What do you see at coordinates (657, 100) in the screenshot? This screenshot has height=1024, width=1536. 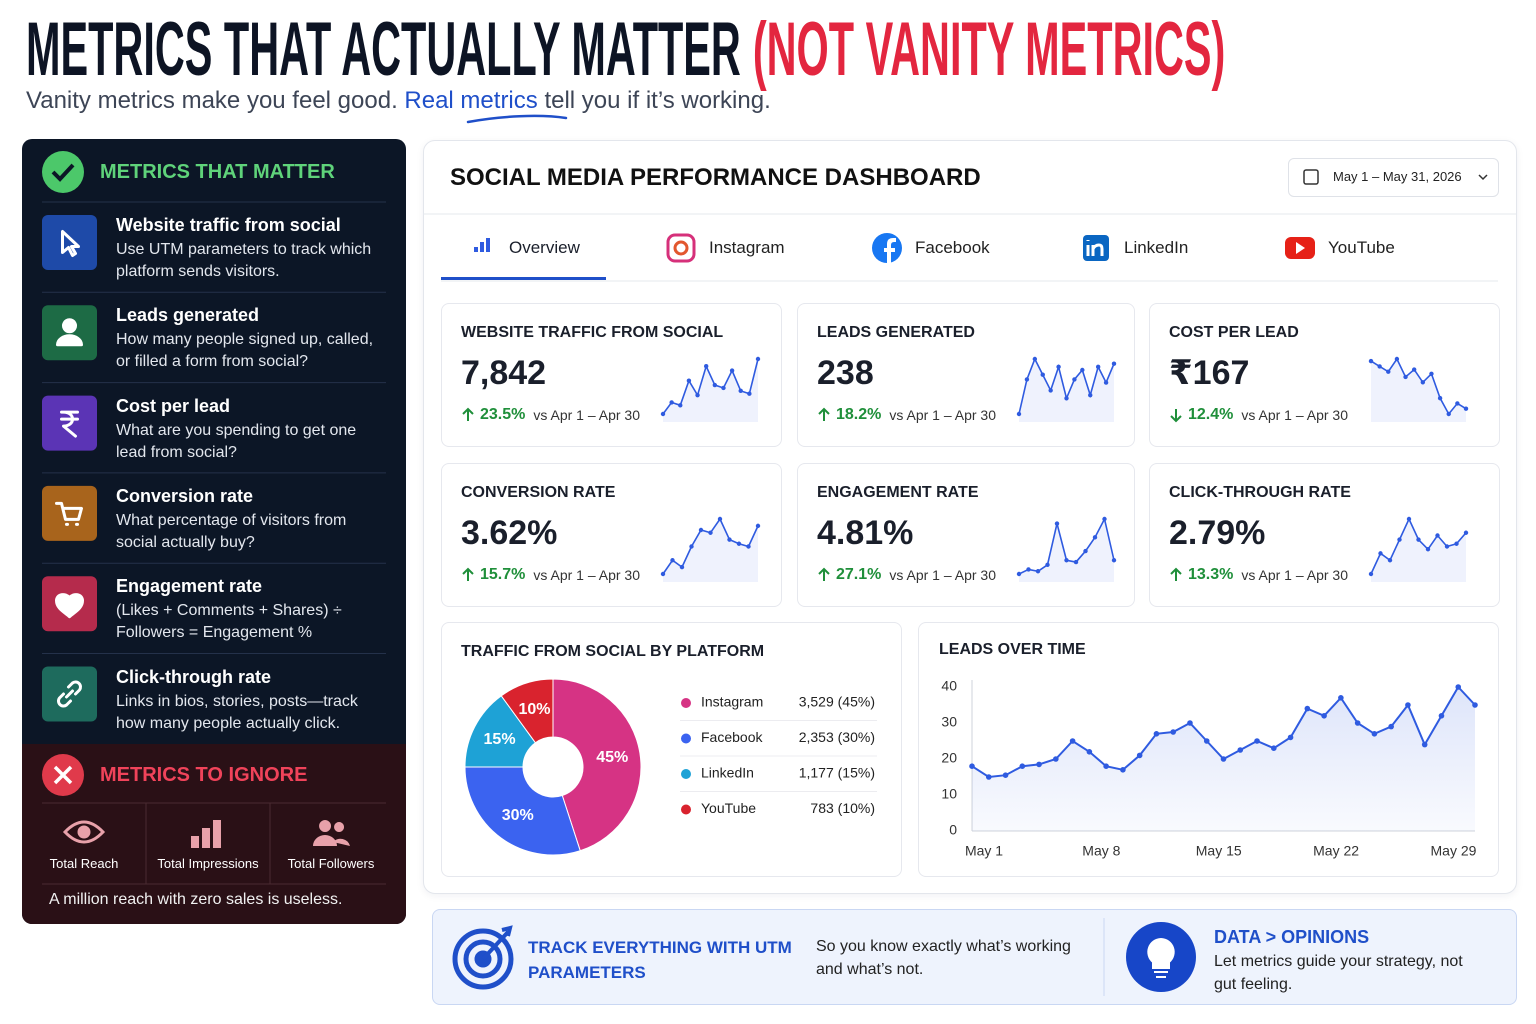 I see `subtitle-end: tell you if it’s working.` at bounding box center [657, 100].